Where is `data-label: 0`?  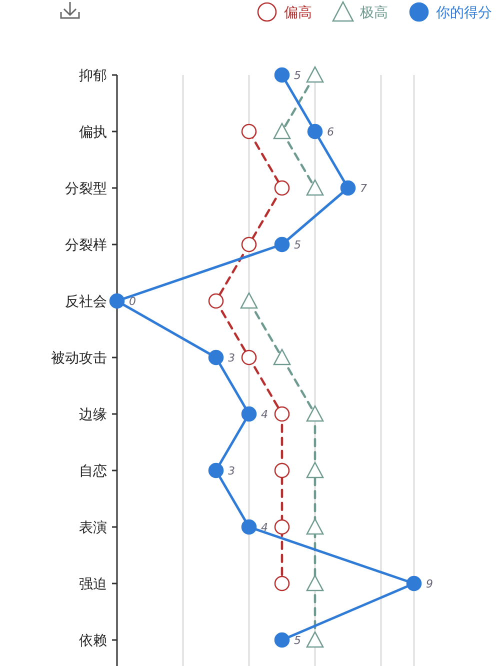
data-label: 0 is located at coordinates (132, 301).